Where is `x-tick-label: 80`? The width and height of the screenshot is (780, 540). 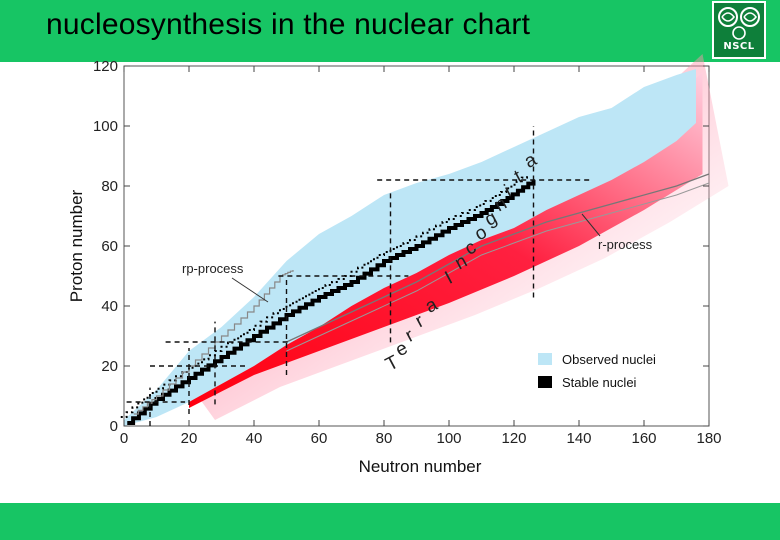 x-tick-label: 80 is located at coordinates (384, 438).